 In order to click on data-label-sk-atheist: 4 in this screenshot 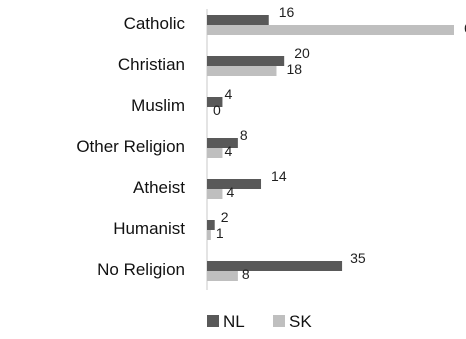, I will do `click(230, 192)`.